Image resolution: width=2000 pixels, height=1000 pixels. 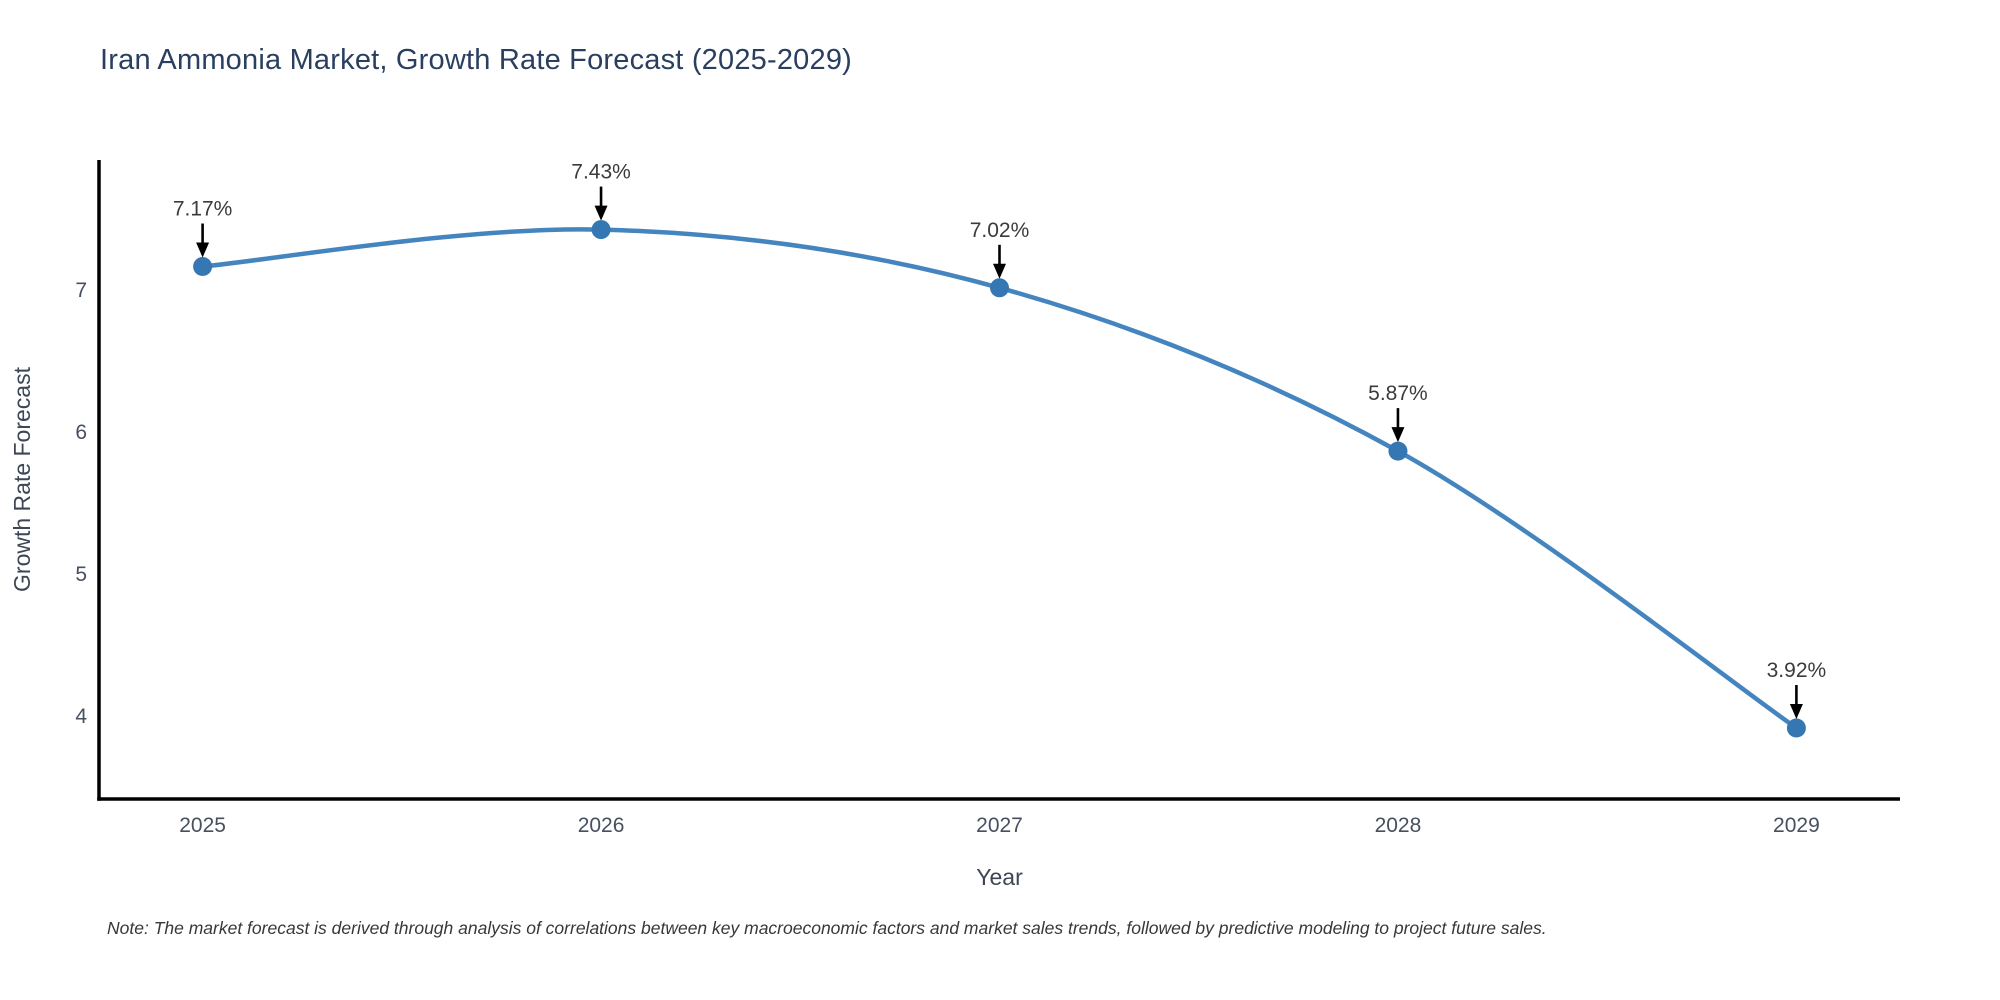 What do you see at coordinates (999, 877) in the screenshot?
I see `x-axis-title: Year` at bounding box center [999, 877].